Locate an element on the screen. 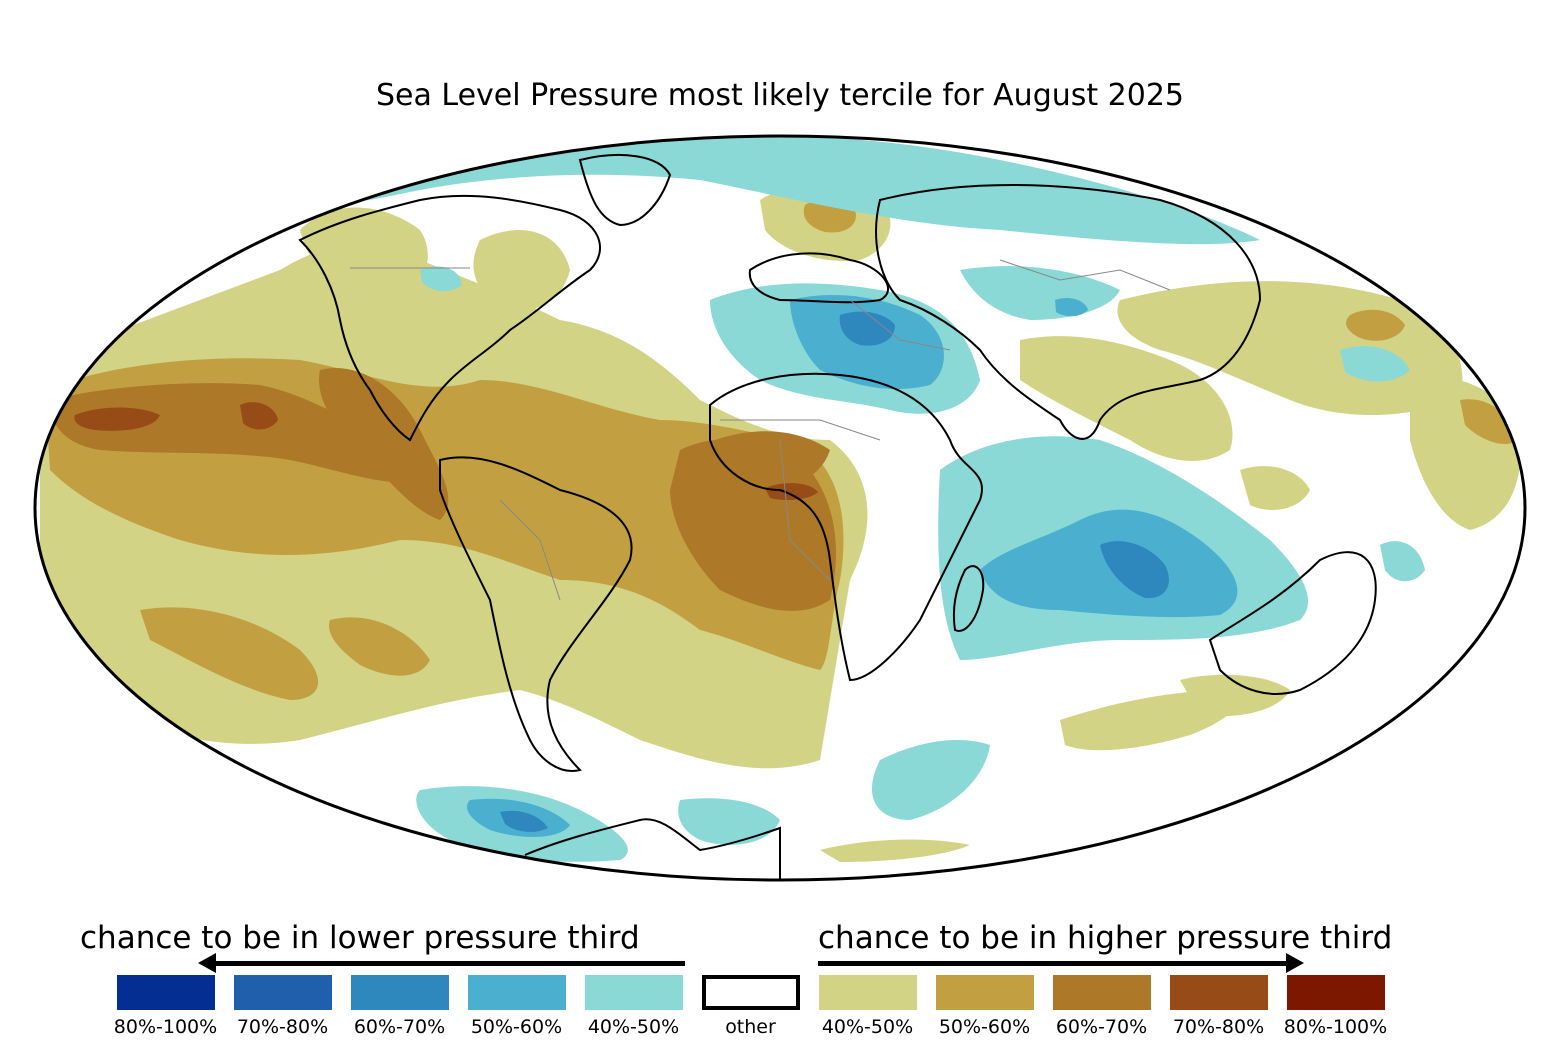  region-higher-70-80-east-pacific-core is located at coordinates (117, 419).